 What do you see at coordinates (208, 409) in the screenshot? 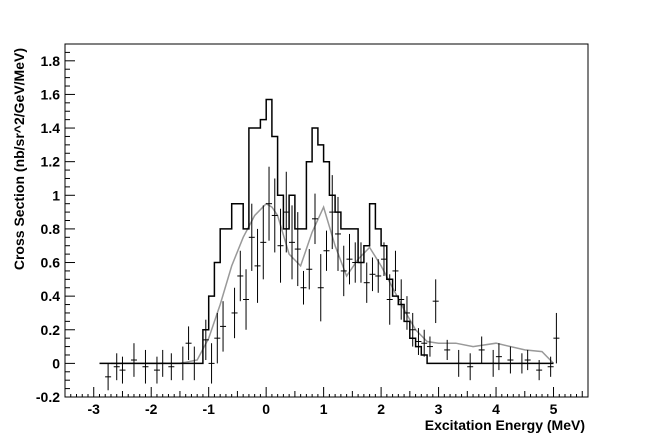
I see `x-tick-label: -1` at bounding box center [208, 409].